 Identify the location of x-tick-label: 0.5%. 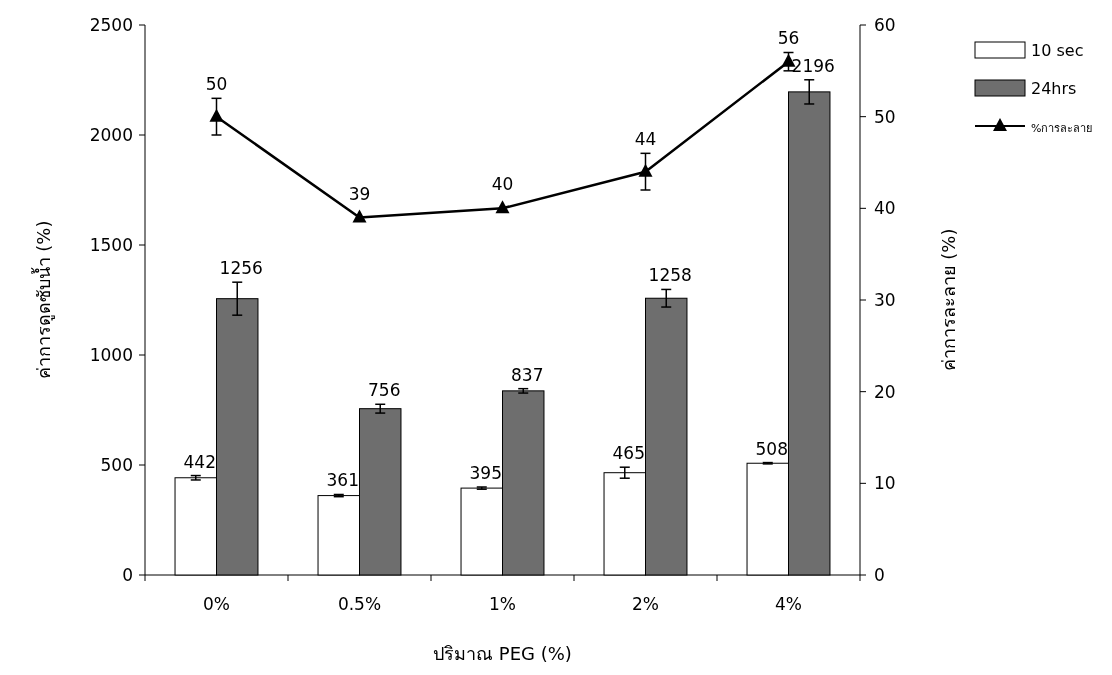
(359, 604).